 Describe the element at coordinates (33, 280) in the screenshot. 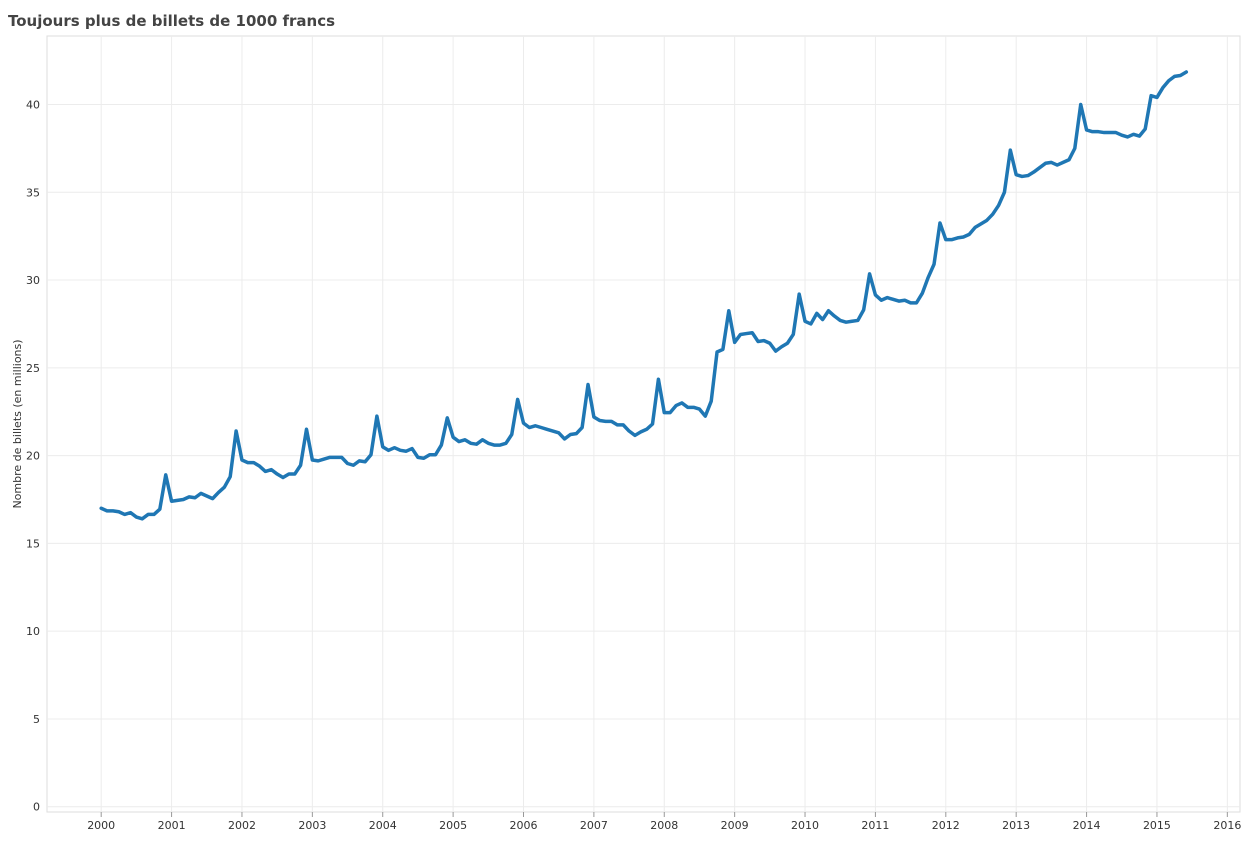

I see `y-tick-label: 30` at that location.